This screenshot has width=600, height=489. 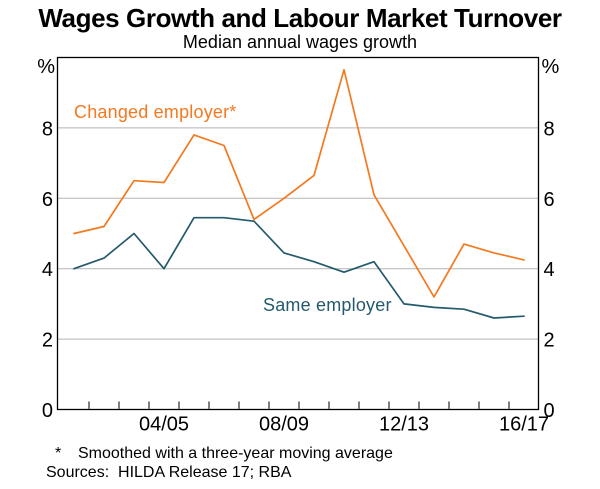 What do you see at coordinates (300, 18) in the screenshot?
I see `chart-title: Wages Growth and Labour Market Turnover` at bounding box center [300, 18].